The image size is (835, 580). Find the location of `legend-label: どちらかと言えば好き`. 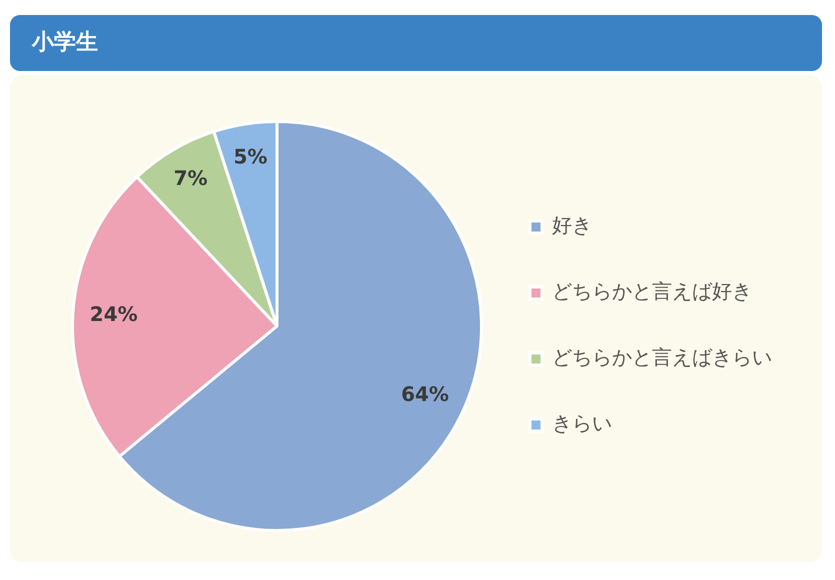

legend-label: どちらかと言えば好き is located at coordinates (652, 291).